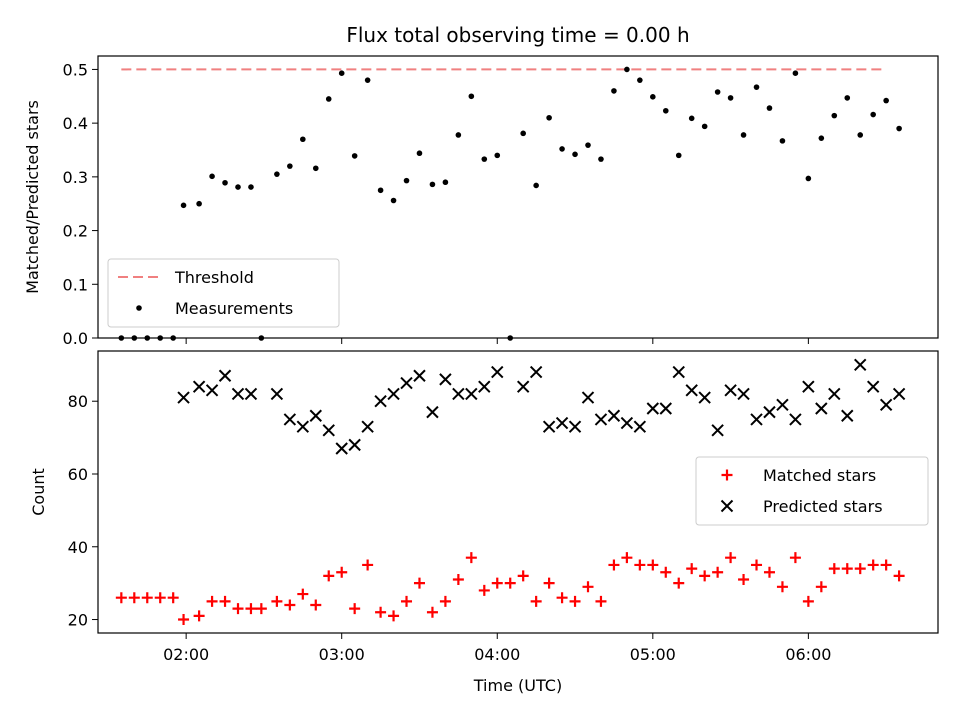  I want to click on legend-entry-label: Measurements, so click(234, 308).